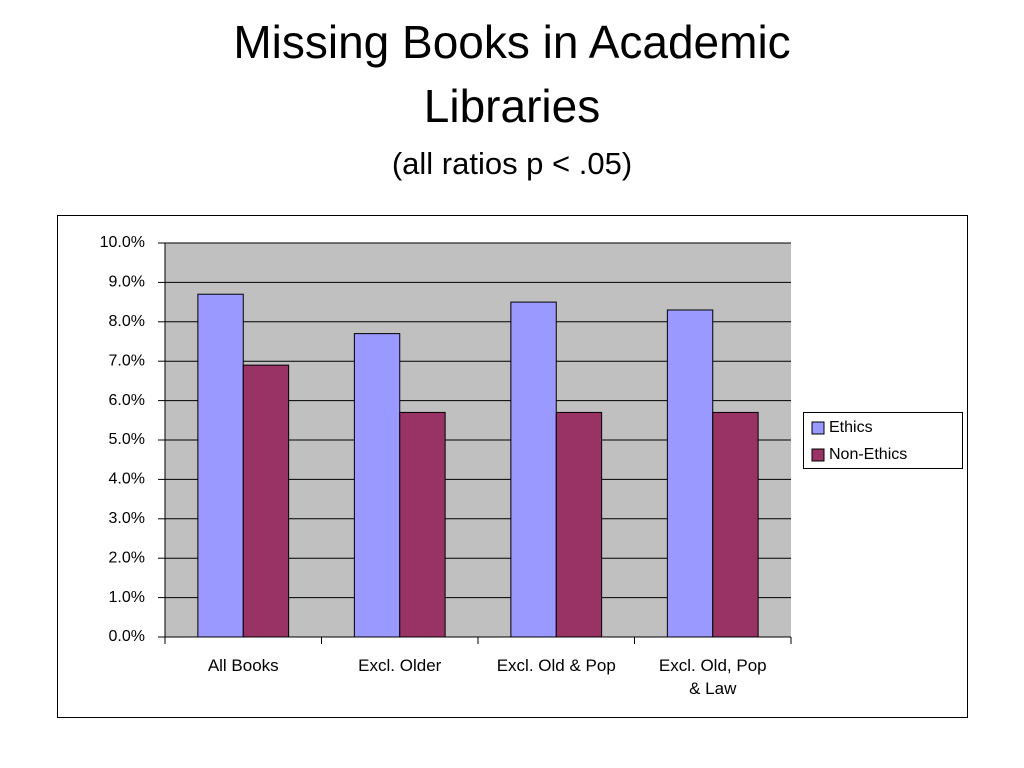 The width and height of the screenshot is (1024, 768). I want to click on y-tick-label: 5.0%, so click(127, 439).